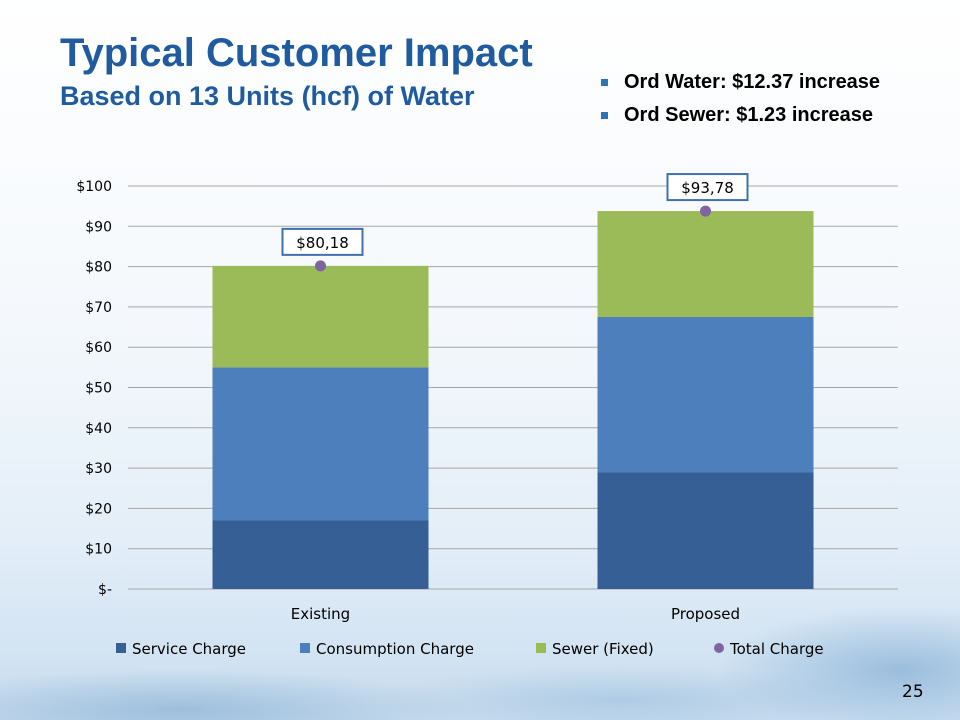 The image size is (960, 720). I want to click on x-tick-label: Proposed, so click(705, 614).